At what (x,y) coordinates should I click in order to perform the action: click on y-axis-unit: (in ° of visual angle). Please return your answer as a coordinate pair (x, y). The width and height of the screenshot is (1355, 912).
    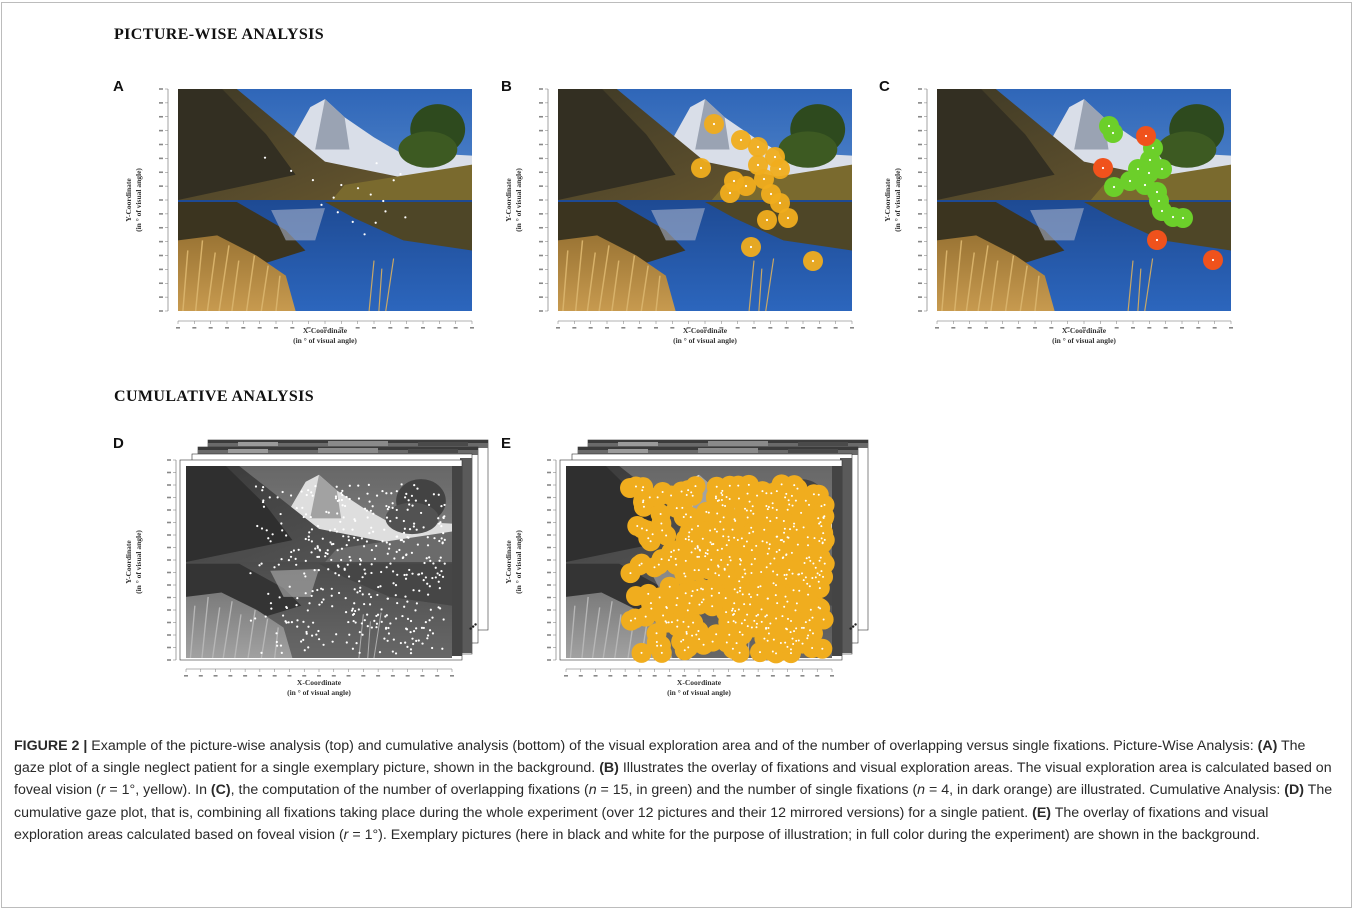
    Looking at the image, I should click on (138, 200).